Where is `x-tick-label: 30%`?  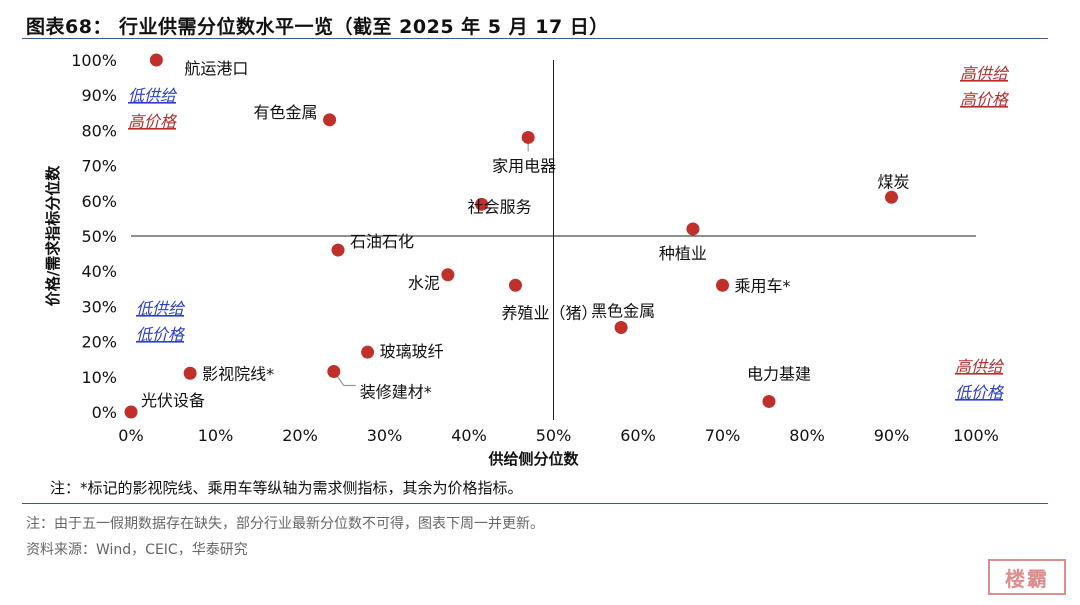
x-tick-label: 30% is located at coordinates (385, 435).